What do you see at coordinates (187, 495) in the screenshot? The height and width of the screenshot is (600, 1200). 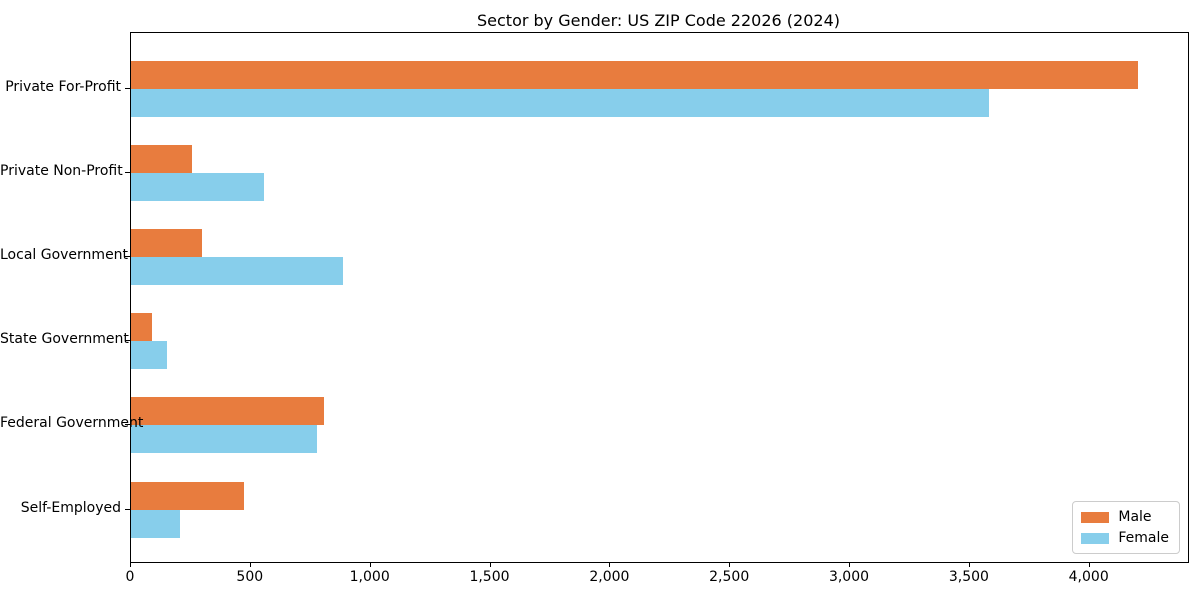 I see `bar-male-self-employed` at bounding box center [187, 495].